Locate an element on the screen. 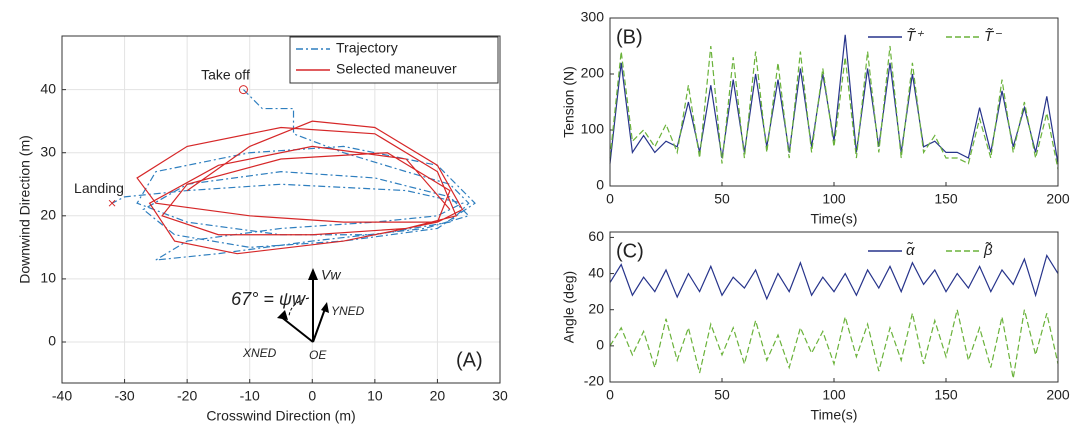 The image size is (1073, 434). x-tick-label: 20 is located at coordinates (438, 396).